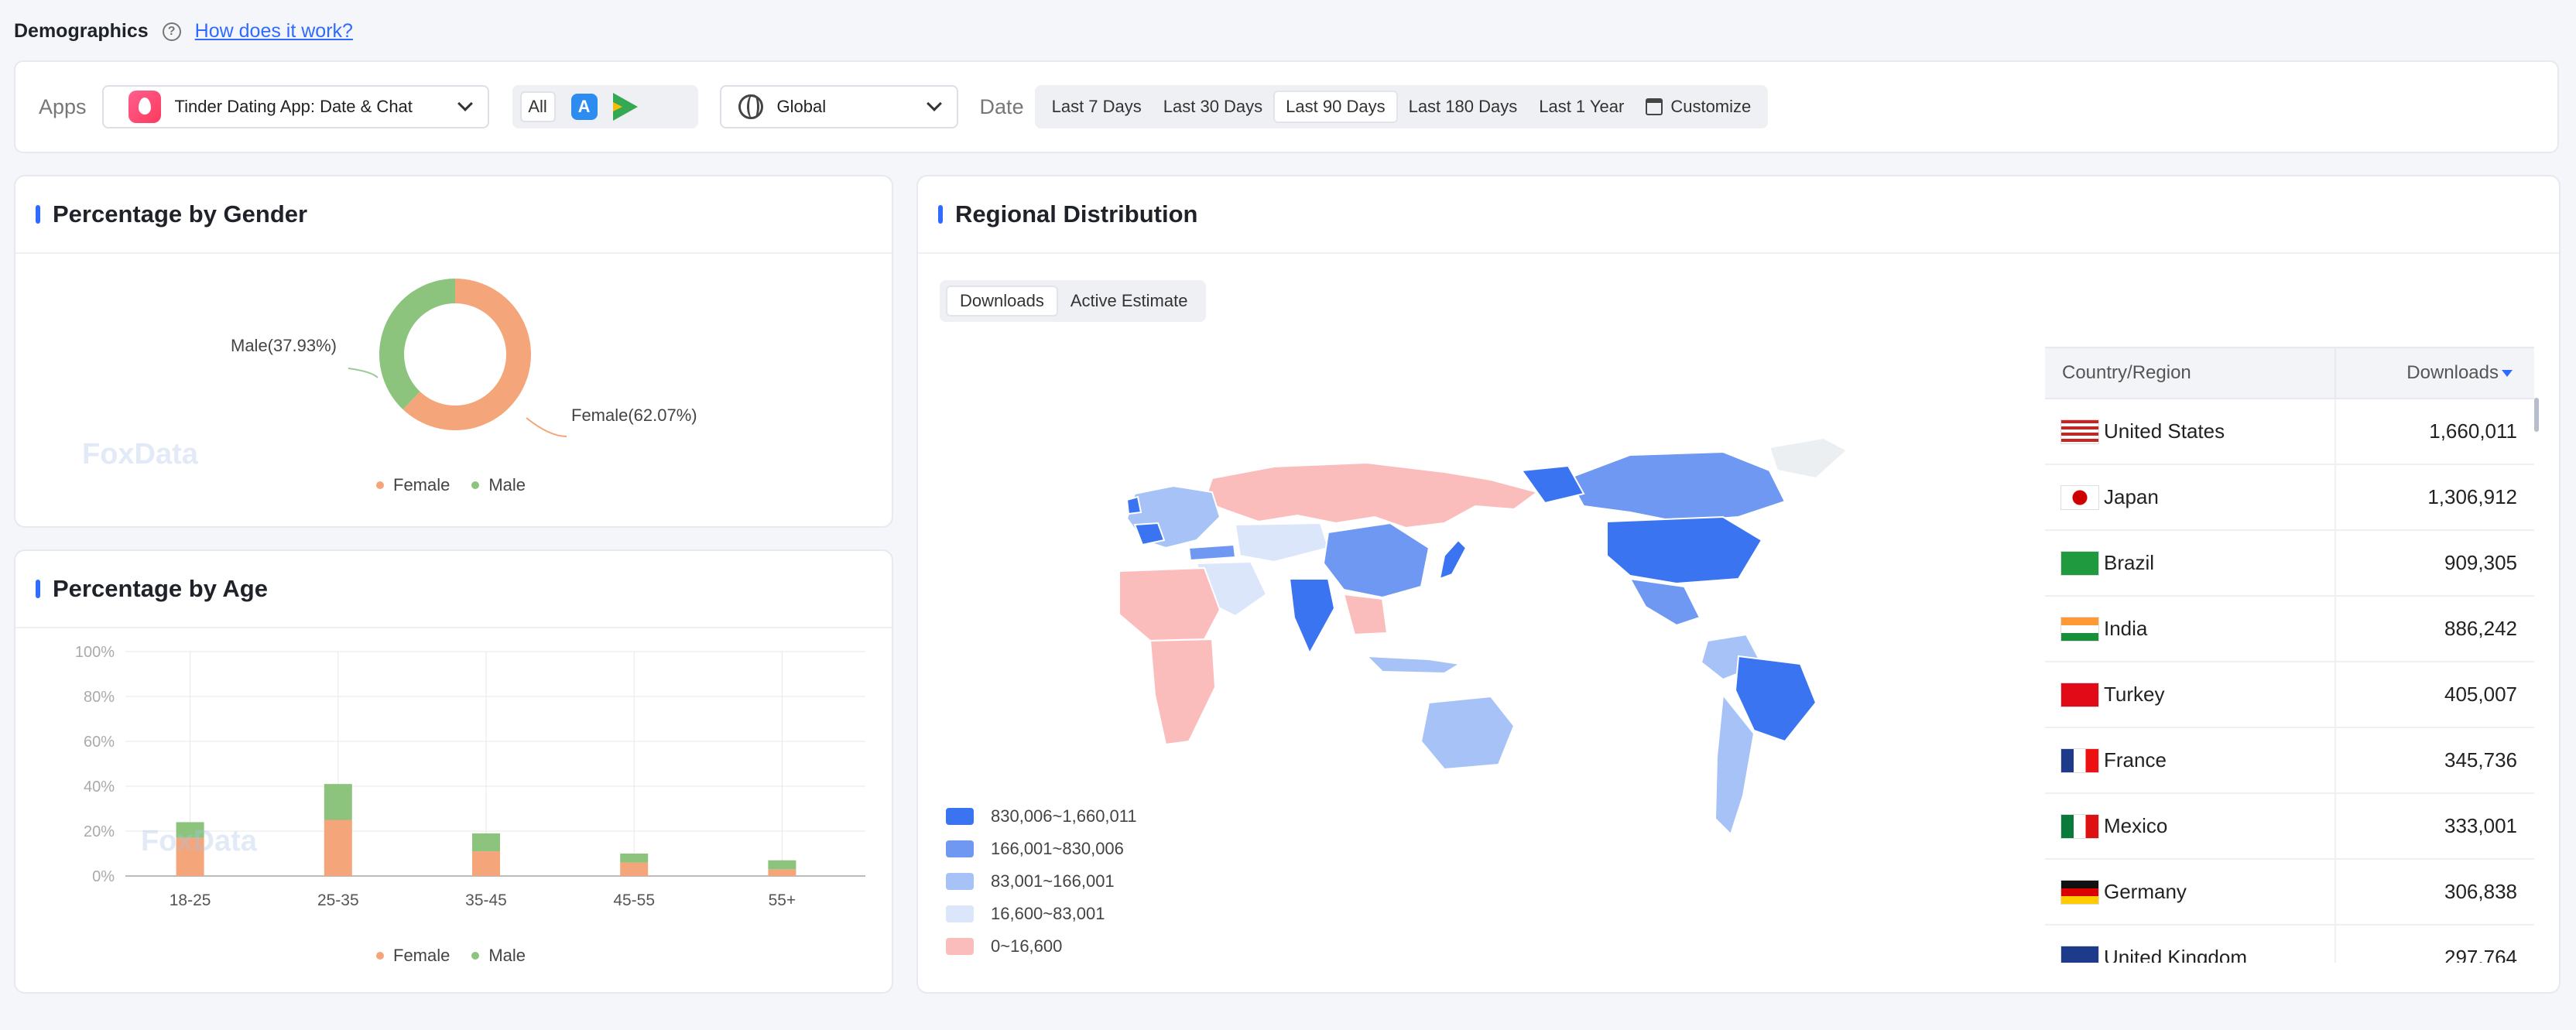 This screenshot has width=2576, height=1030. What do you see at coordinates (451, 485) in the screenshot?
I see `gender-legend: Female Male` at bounding box center [451, 485].